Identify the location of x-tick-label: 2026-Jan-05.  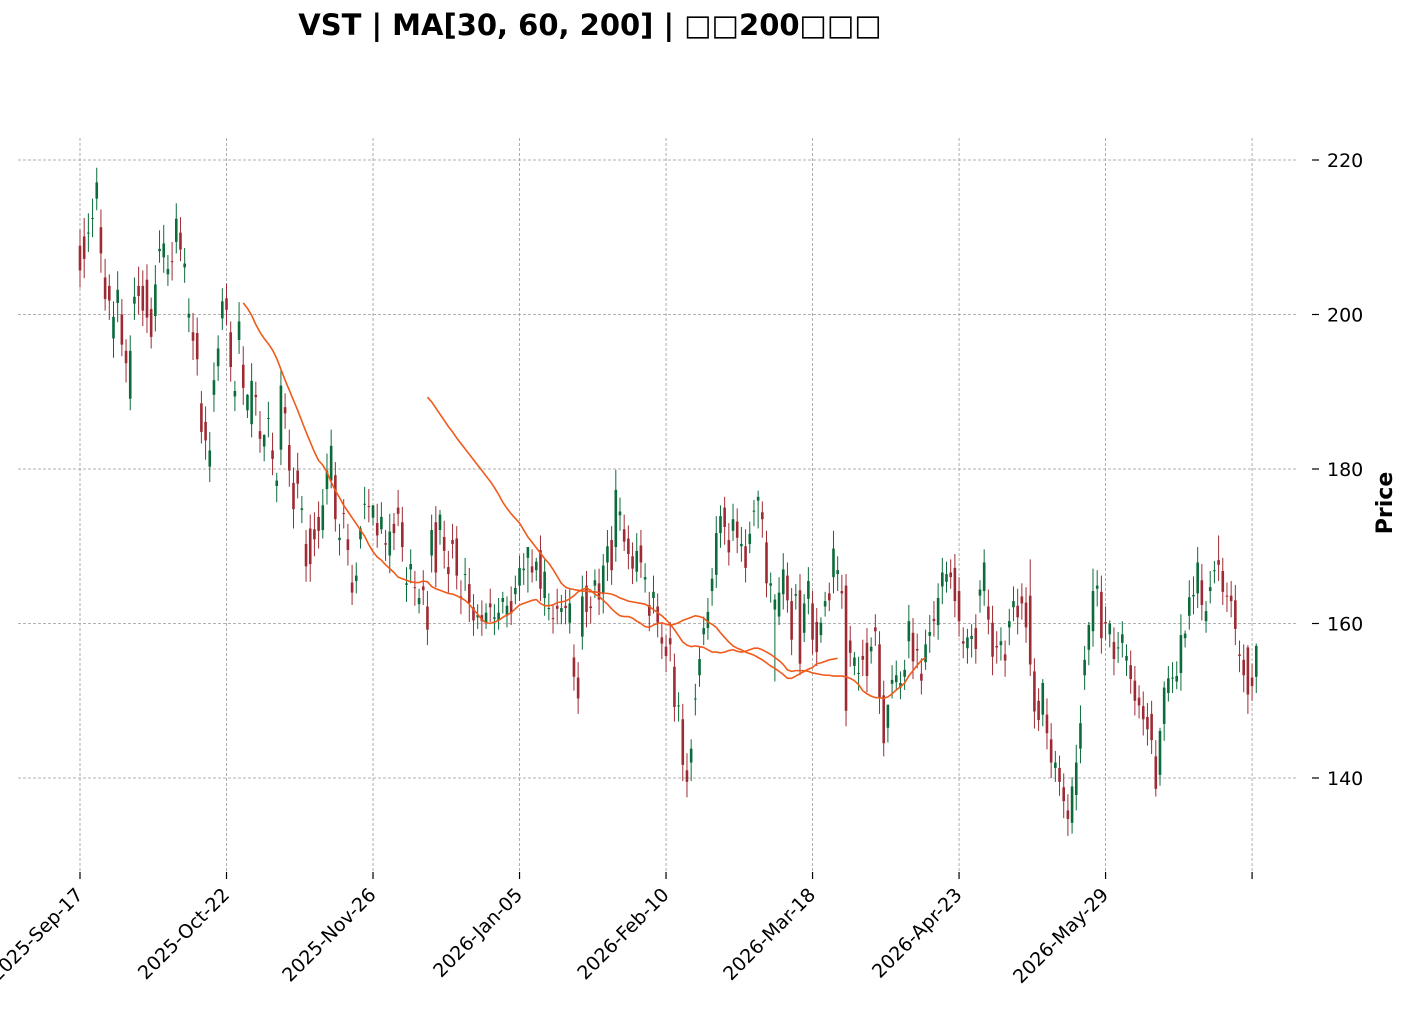
(478, 933).